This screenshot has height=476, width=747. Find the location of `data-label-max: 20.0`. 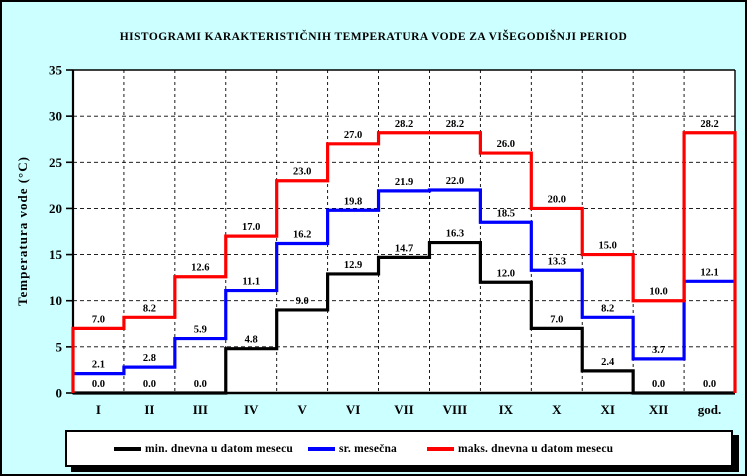

data-label-max: 20.0 is located at coordinates (557, 199).